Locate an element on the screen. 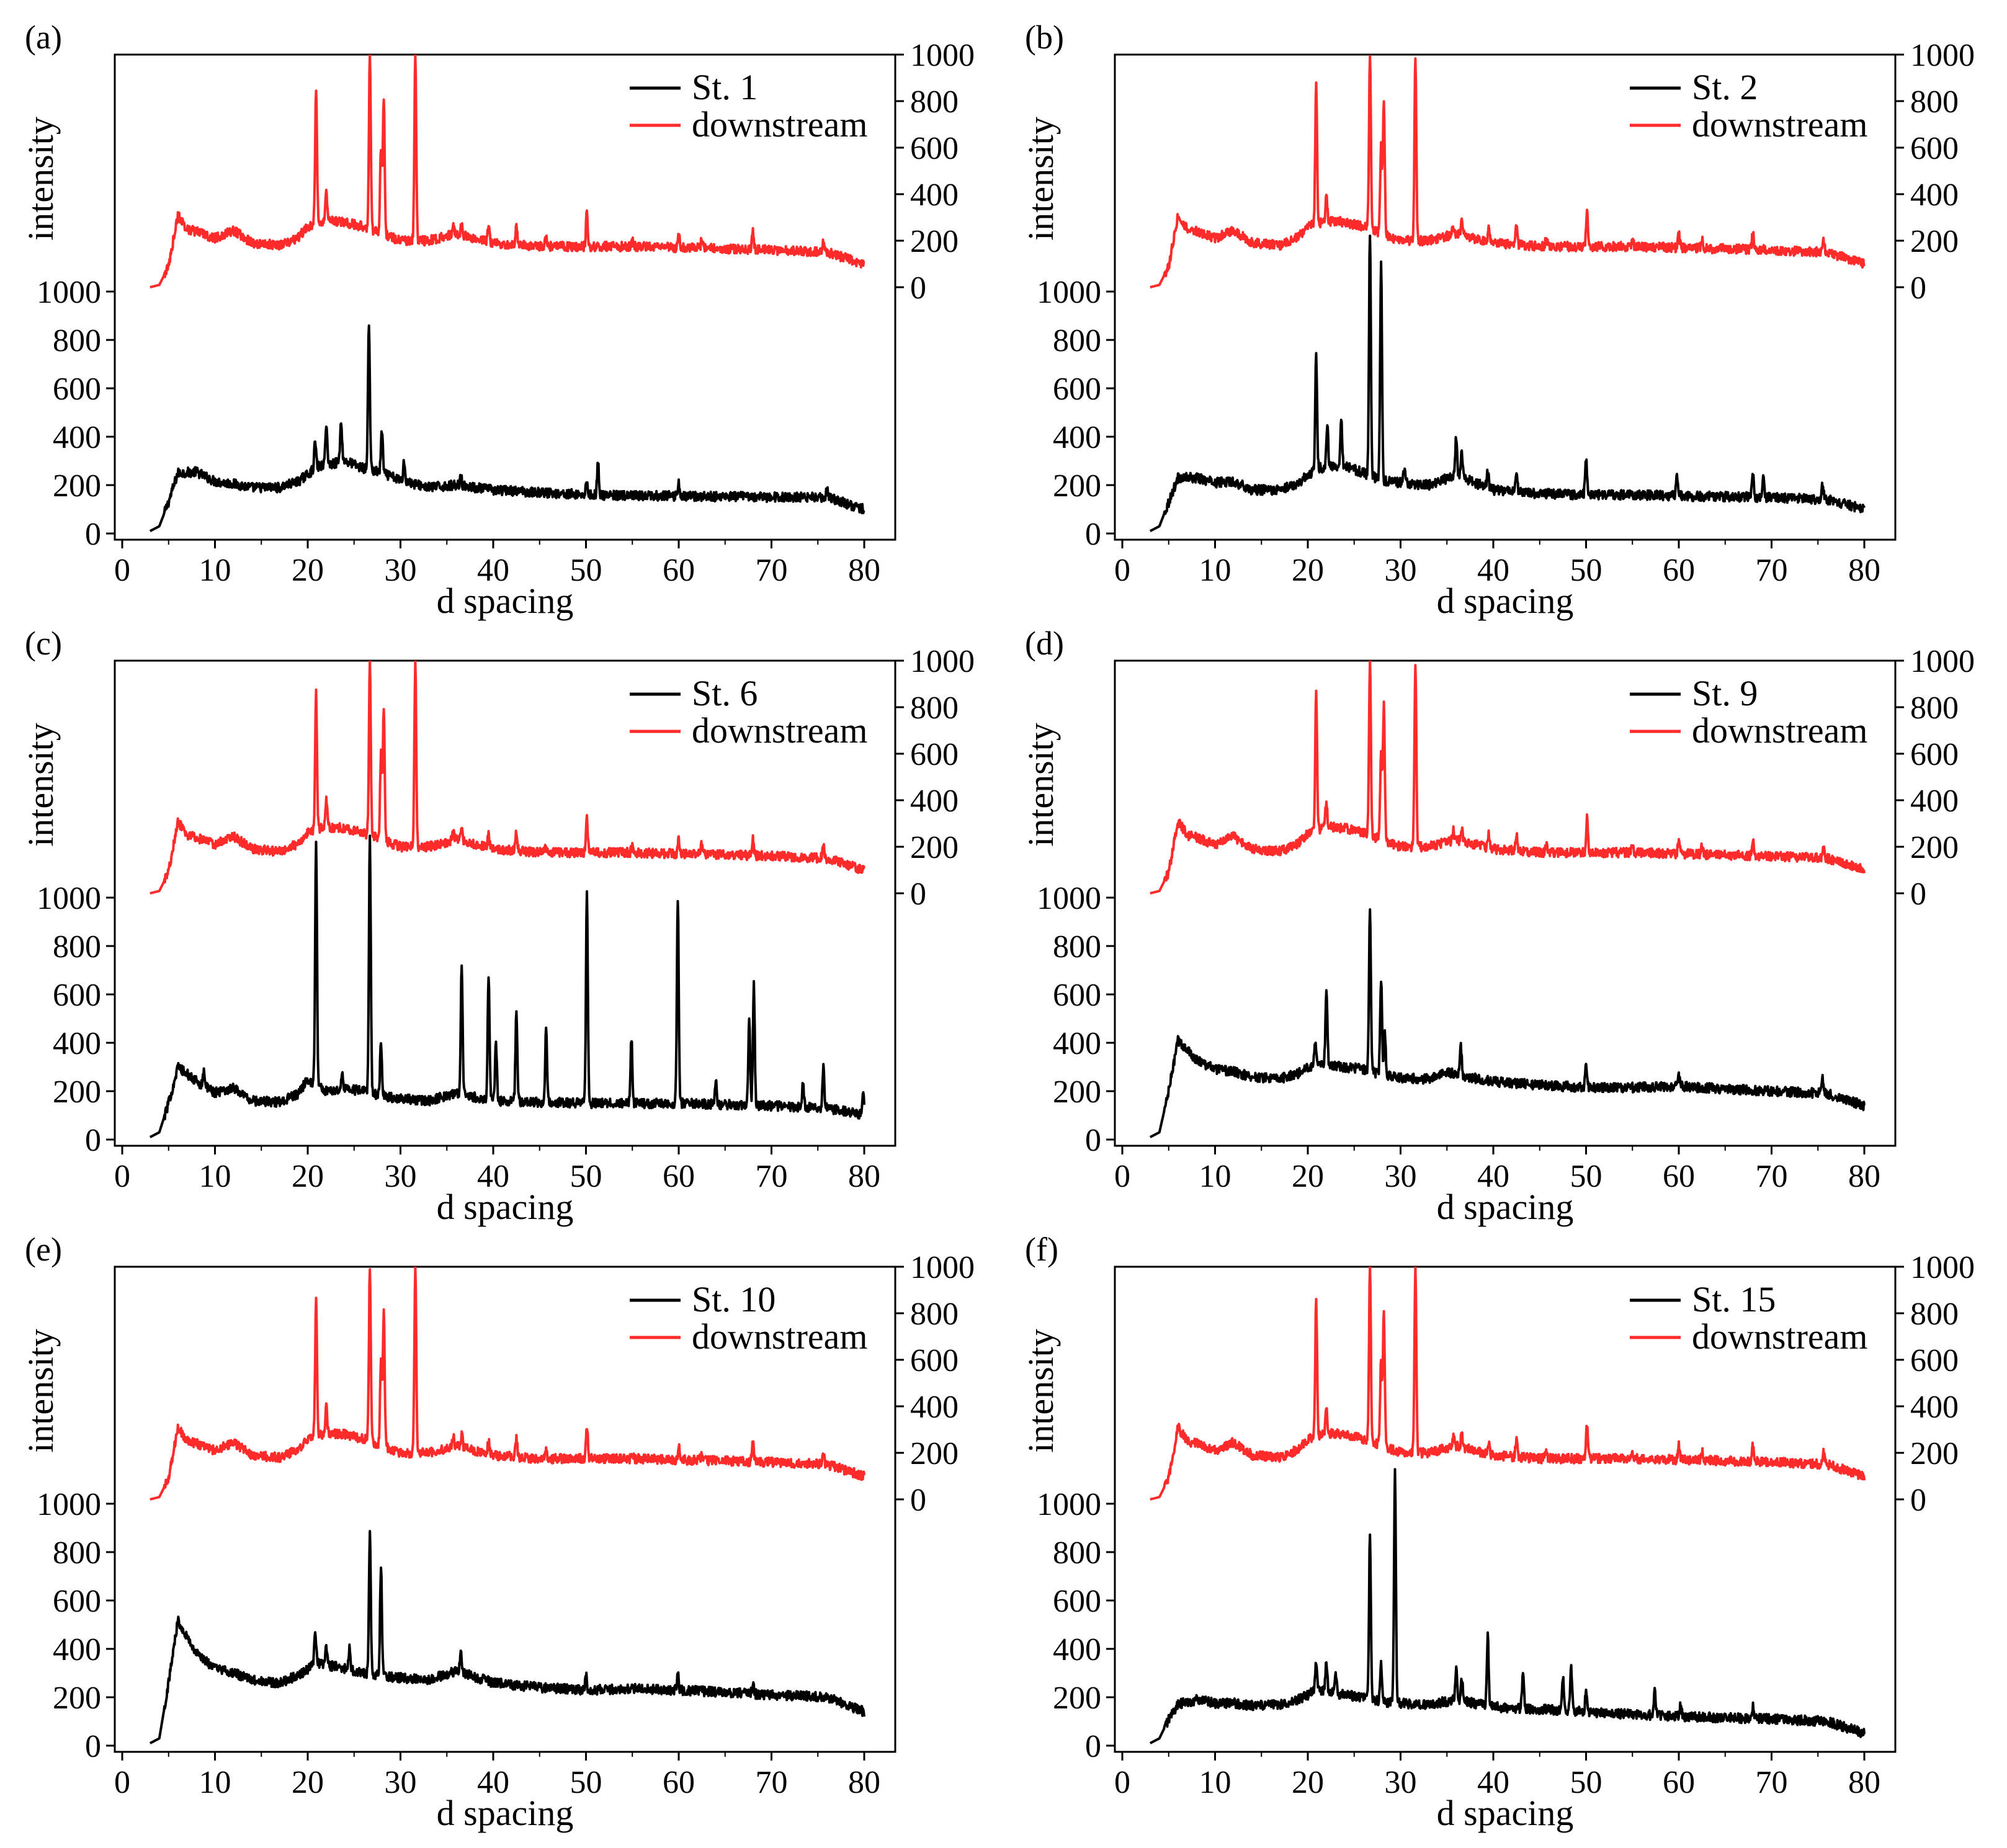  panel-label: (f) is located at coordinates (1041, 1249).